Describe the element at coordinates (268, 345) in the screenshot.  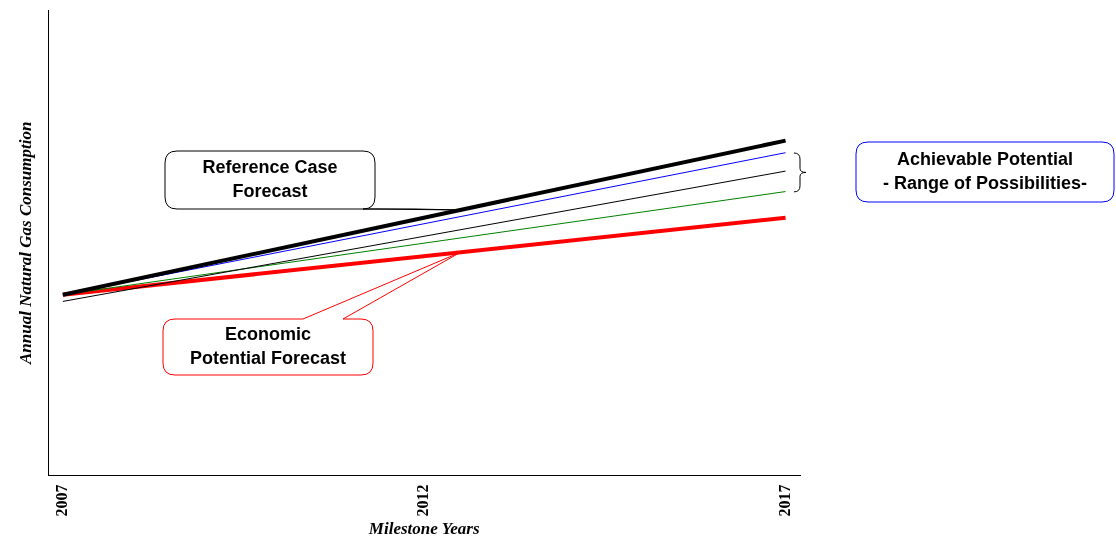
I see `annotation: Economic Potential Forecast` at that location.